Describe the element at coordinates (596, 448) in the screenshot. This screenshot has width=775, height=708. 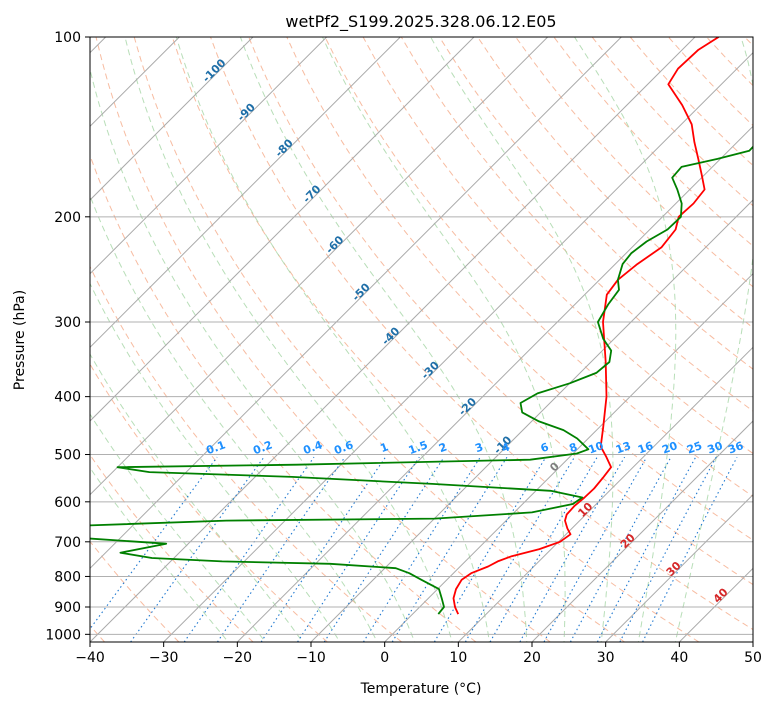
I see `mixing-ratio-label: 10` at that location.